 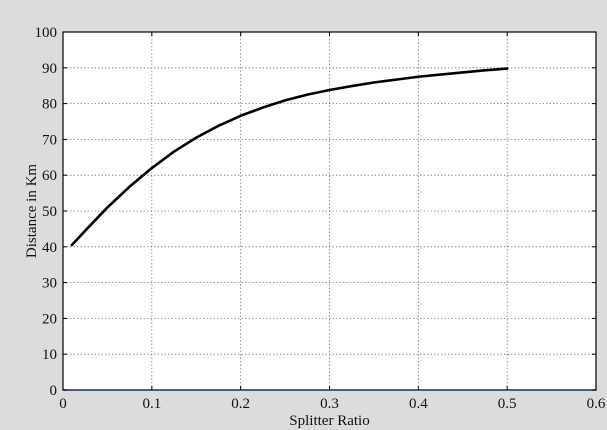 What do you see at coordinates (596, 404) in the screenshot?
I see `x-tick-label: 0.6` at bounding box center [596, 404].